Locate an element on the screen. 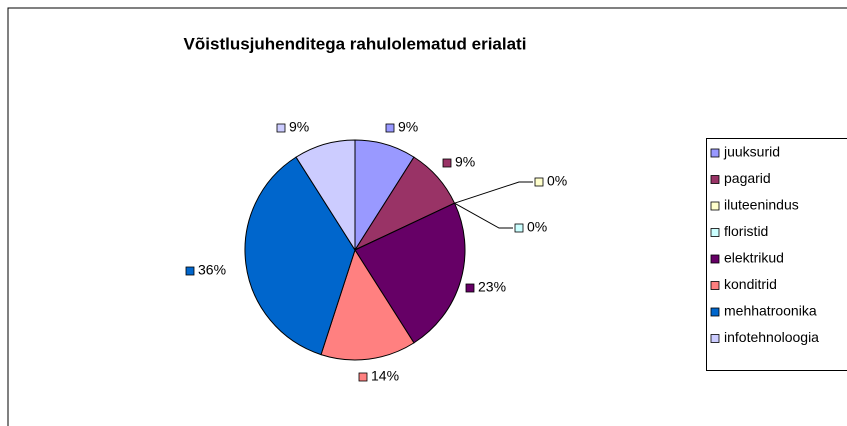 Image resolution: width=847 pixels, height=426 pixels. legend-label: pagarid is located at coordinates (747, 178).